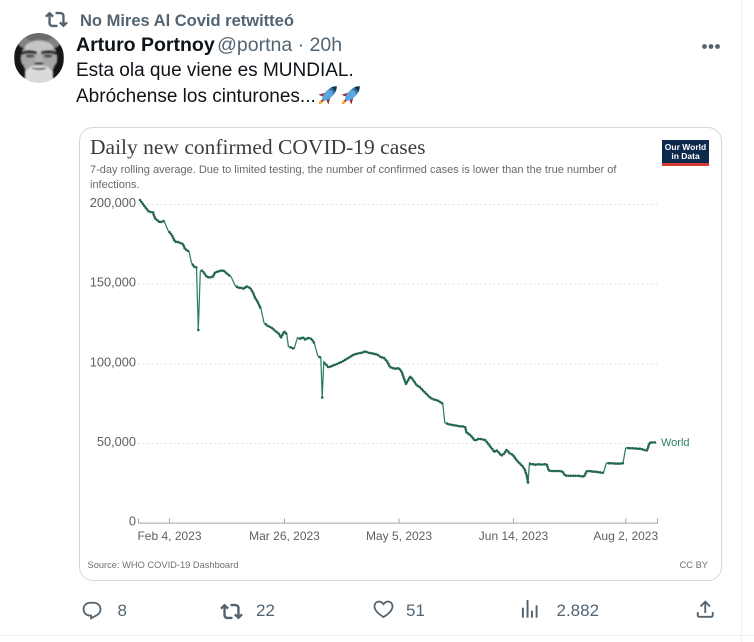 This screenshot has height=642, width=754. I want to click on svg-text: Feb 4, 2023, so click(169, 536).